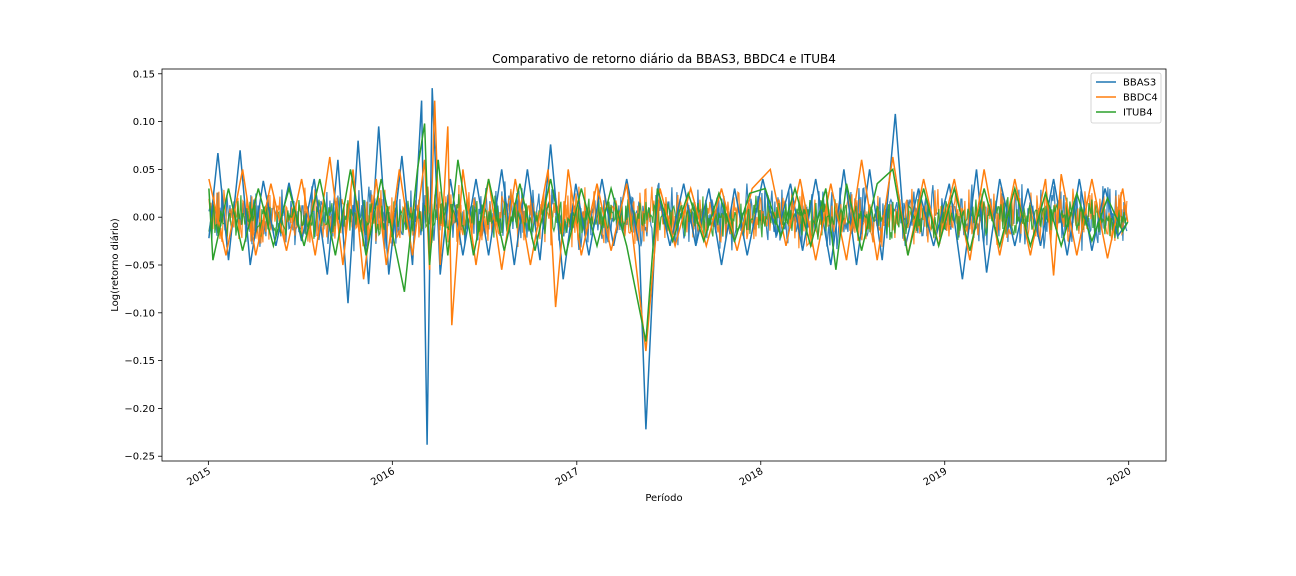 This screenshot has height=576, width=1296. I want to click on series-noise-itub4, so click(668, 217).